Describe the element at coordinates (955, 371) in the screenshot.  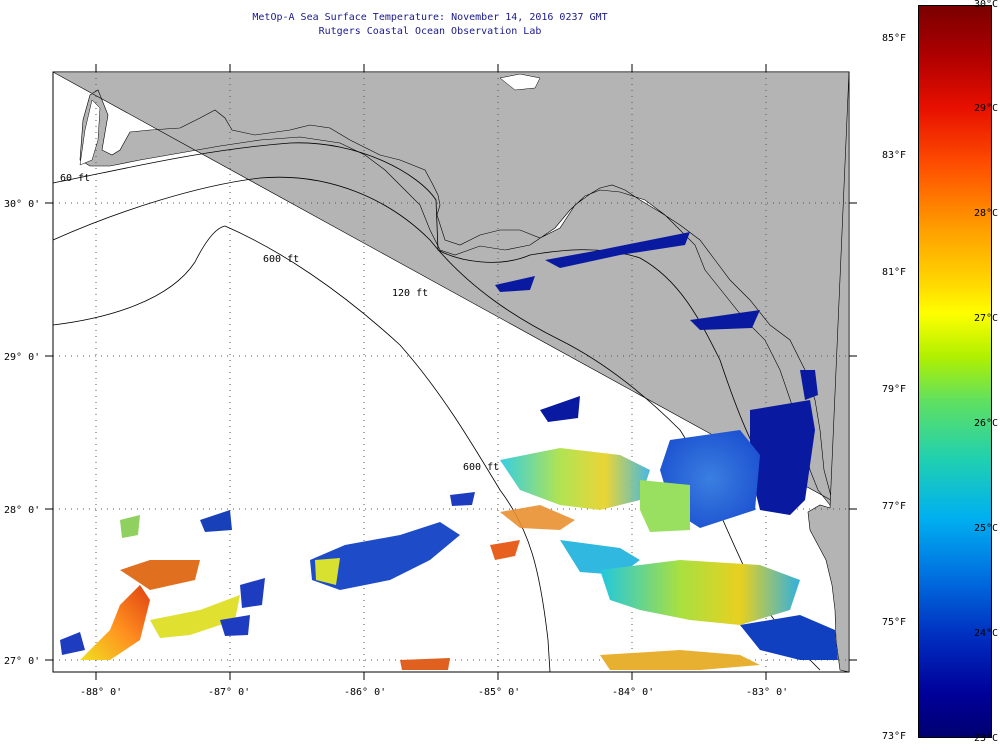
I see `colorbar-gradient` at that location.